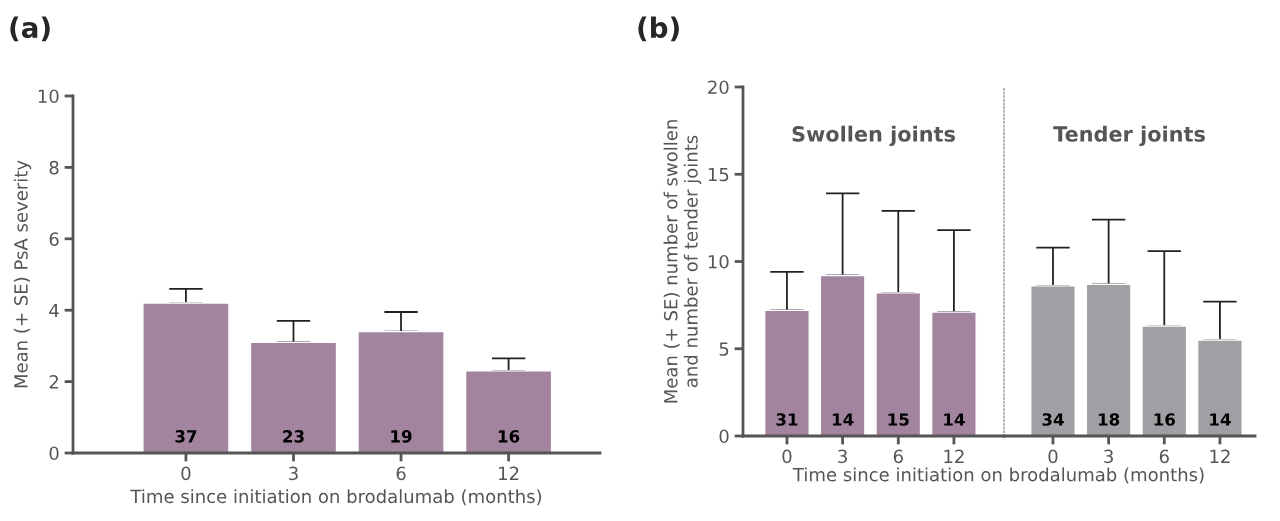 This screenshot has height=521, width=1280. Describe the element at coordinates (682, 261) in the screenshot. I see `y-axis-title: Mean (+ SE) number of swollen and number of tender joints` at that location.